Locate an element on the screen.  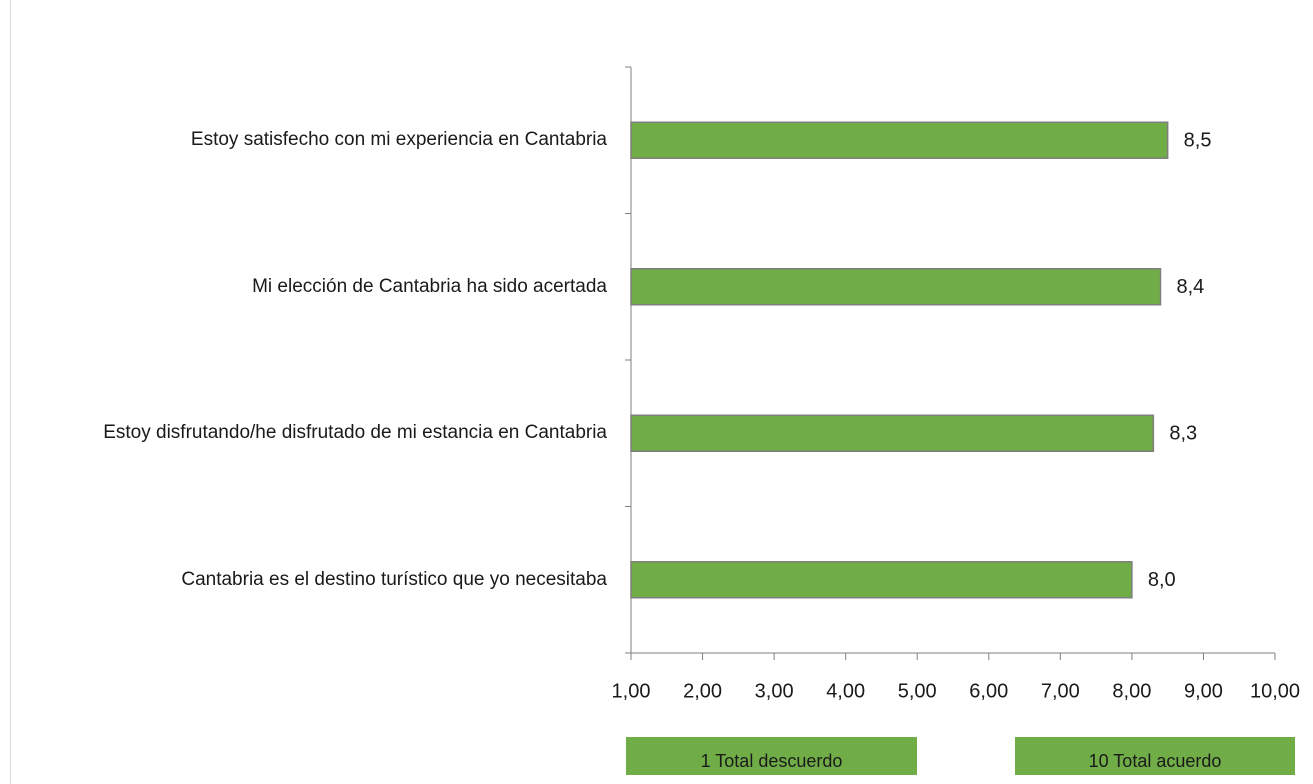
value-label: 8,0 is located at coordinates (1162, 580).